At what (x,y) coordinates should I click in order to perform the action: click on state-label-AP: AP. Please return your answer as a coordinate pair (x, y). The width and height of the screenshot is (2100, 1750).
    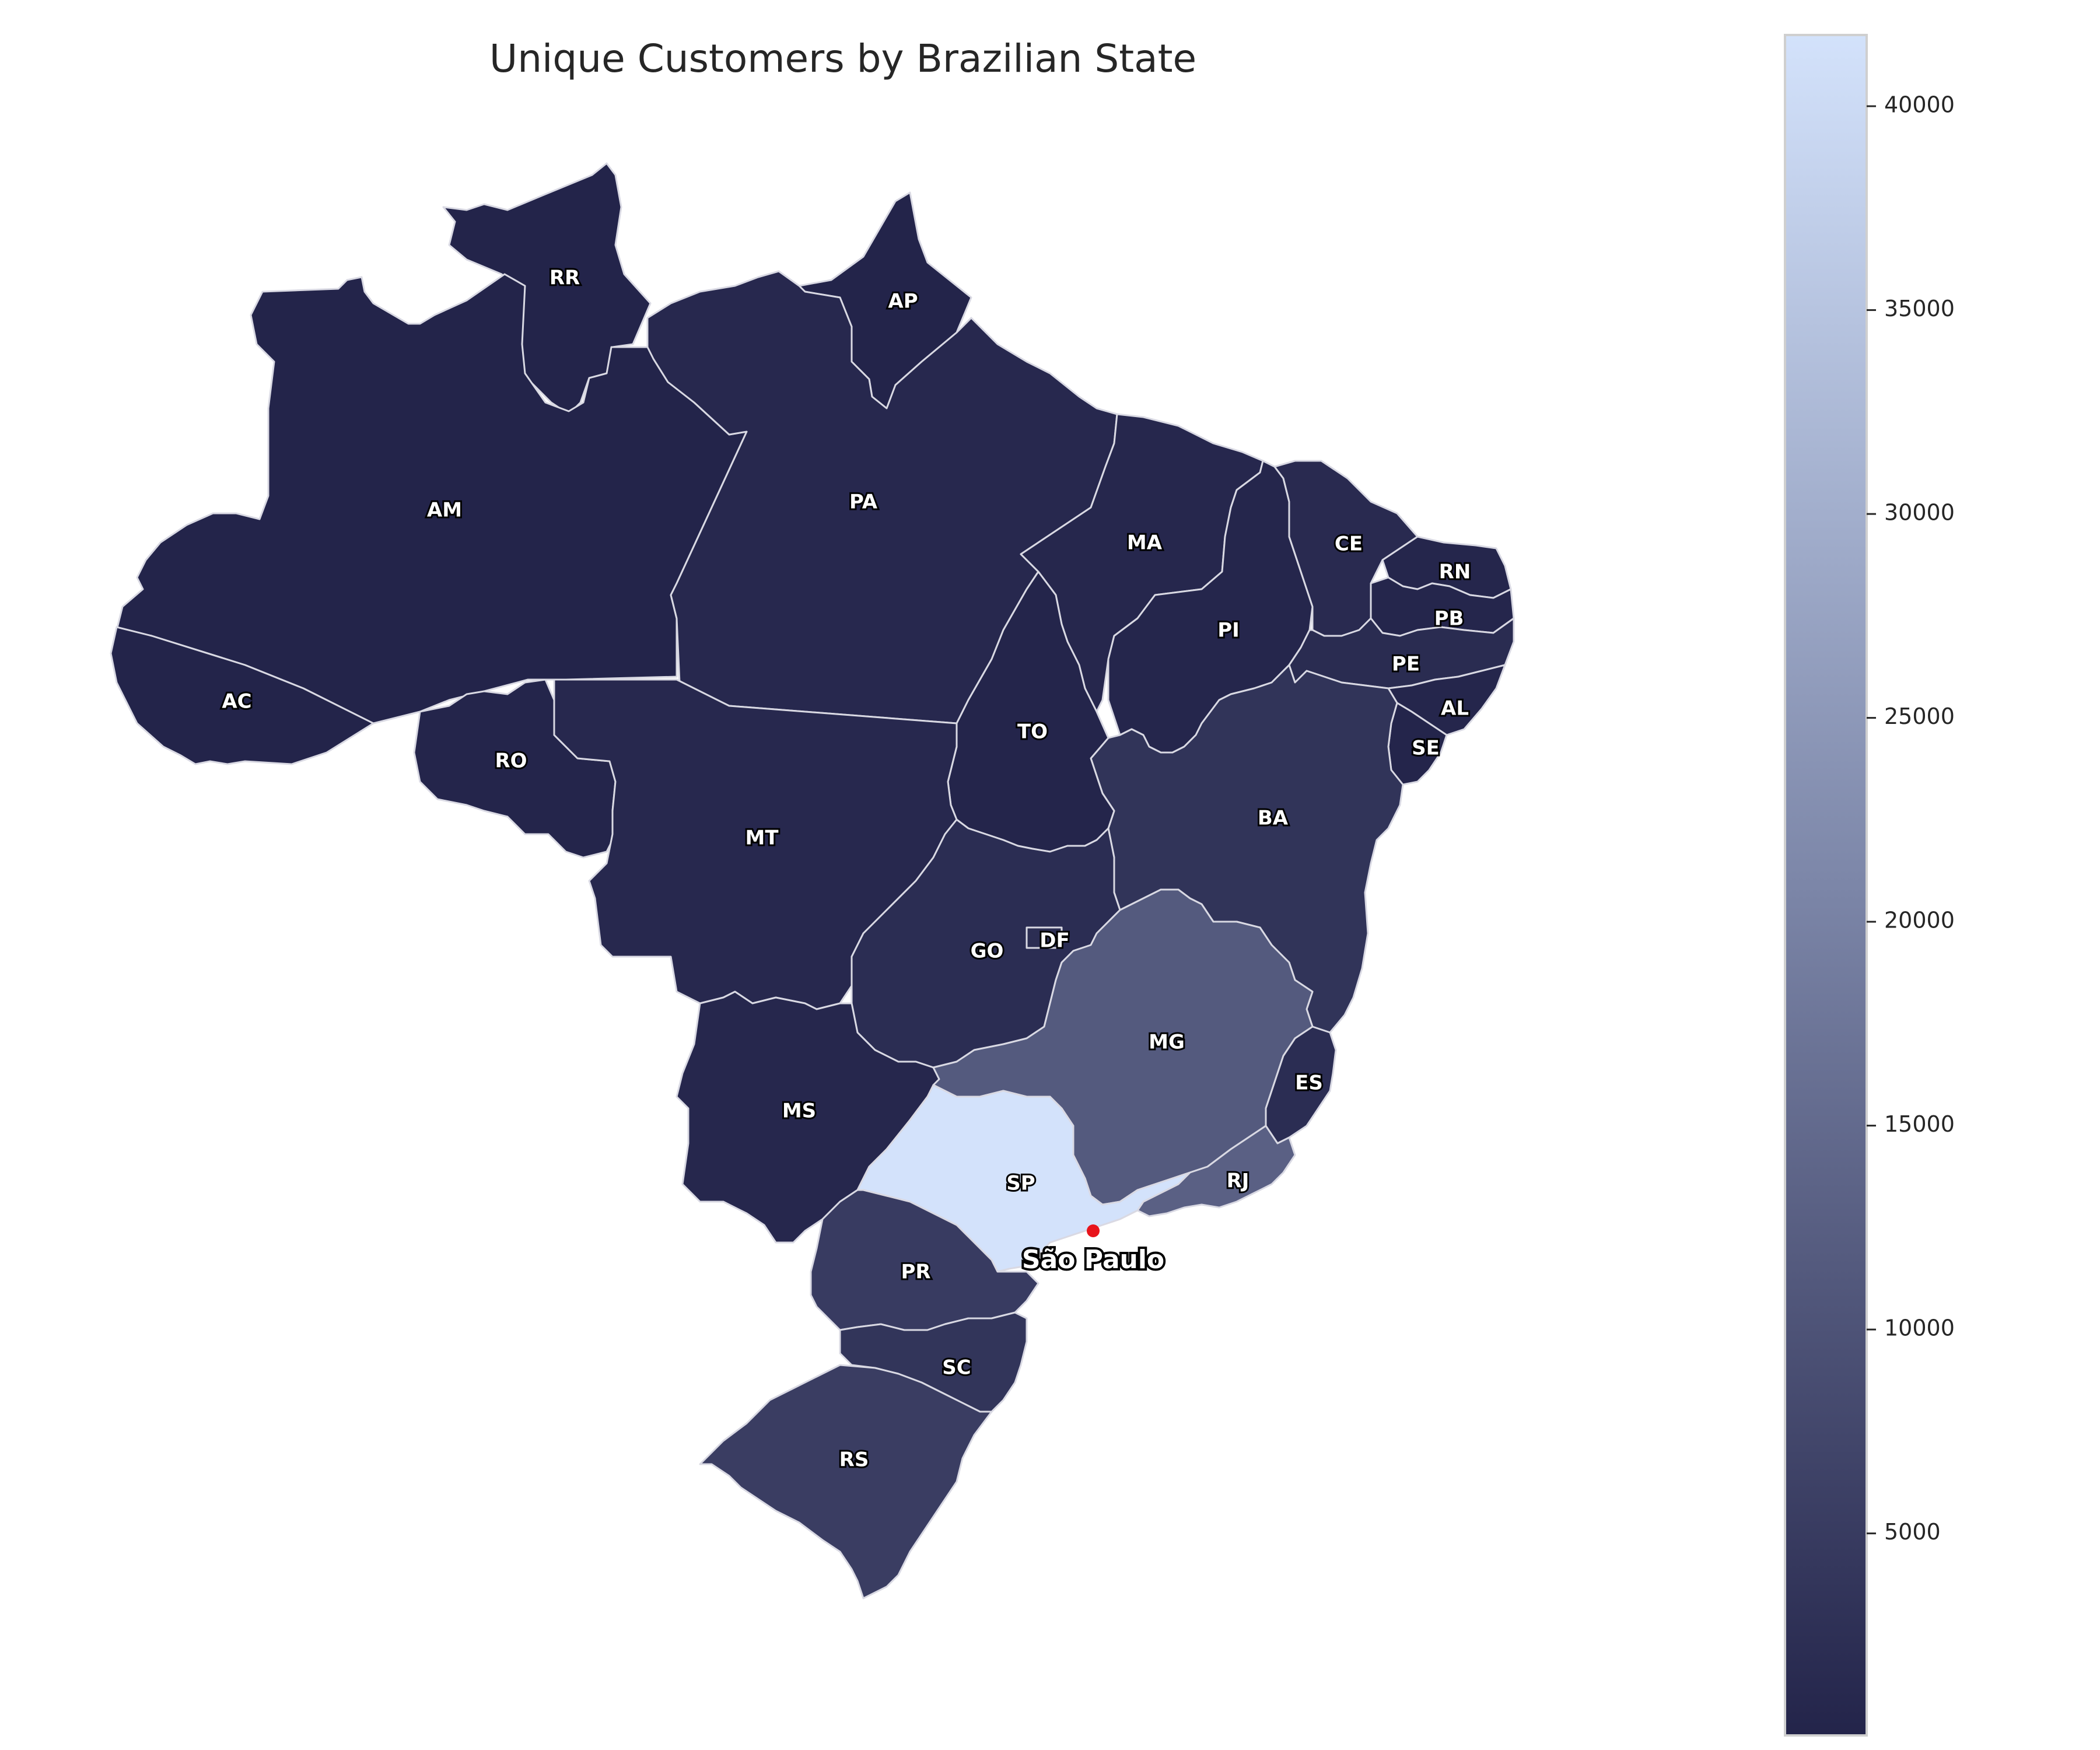
    Looking at the image, I should click on (903, 301).